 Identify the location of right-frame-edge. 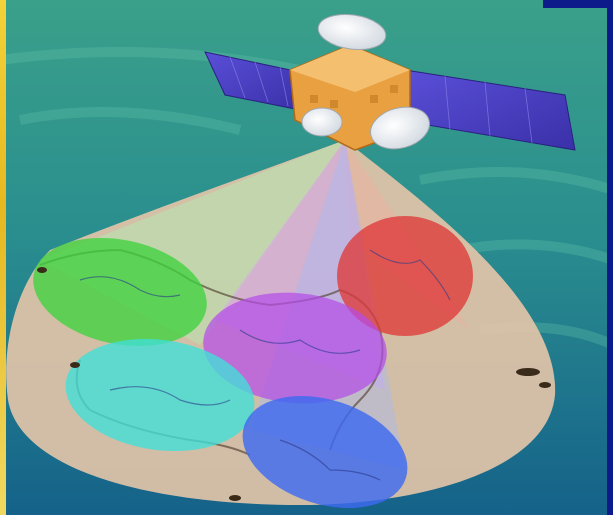
(610, 257).